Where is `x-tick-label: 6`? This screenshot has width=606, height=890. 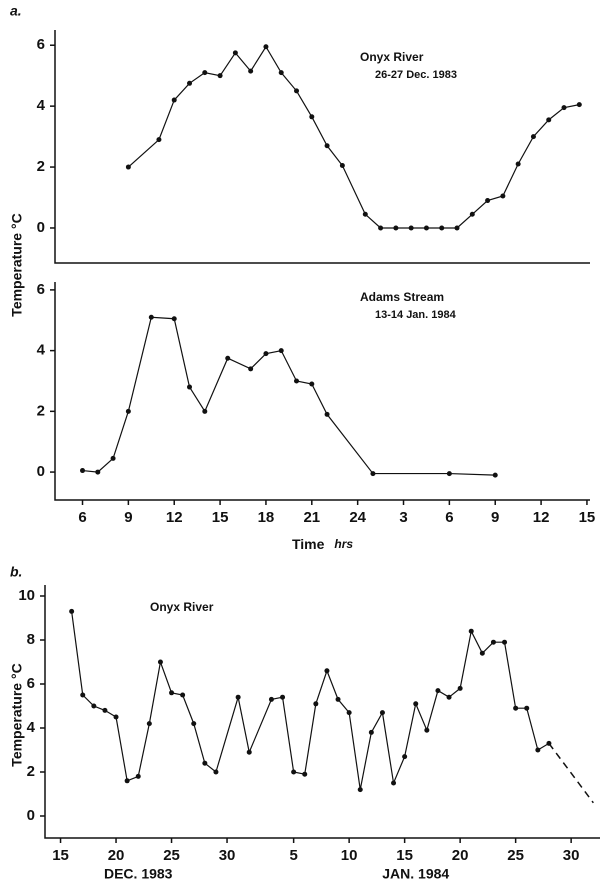
x-tick-label: 6 is located at coordinates (82, 517).